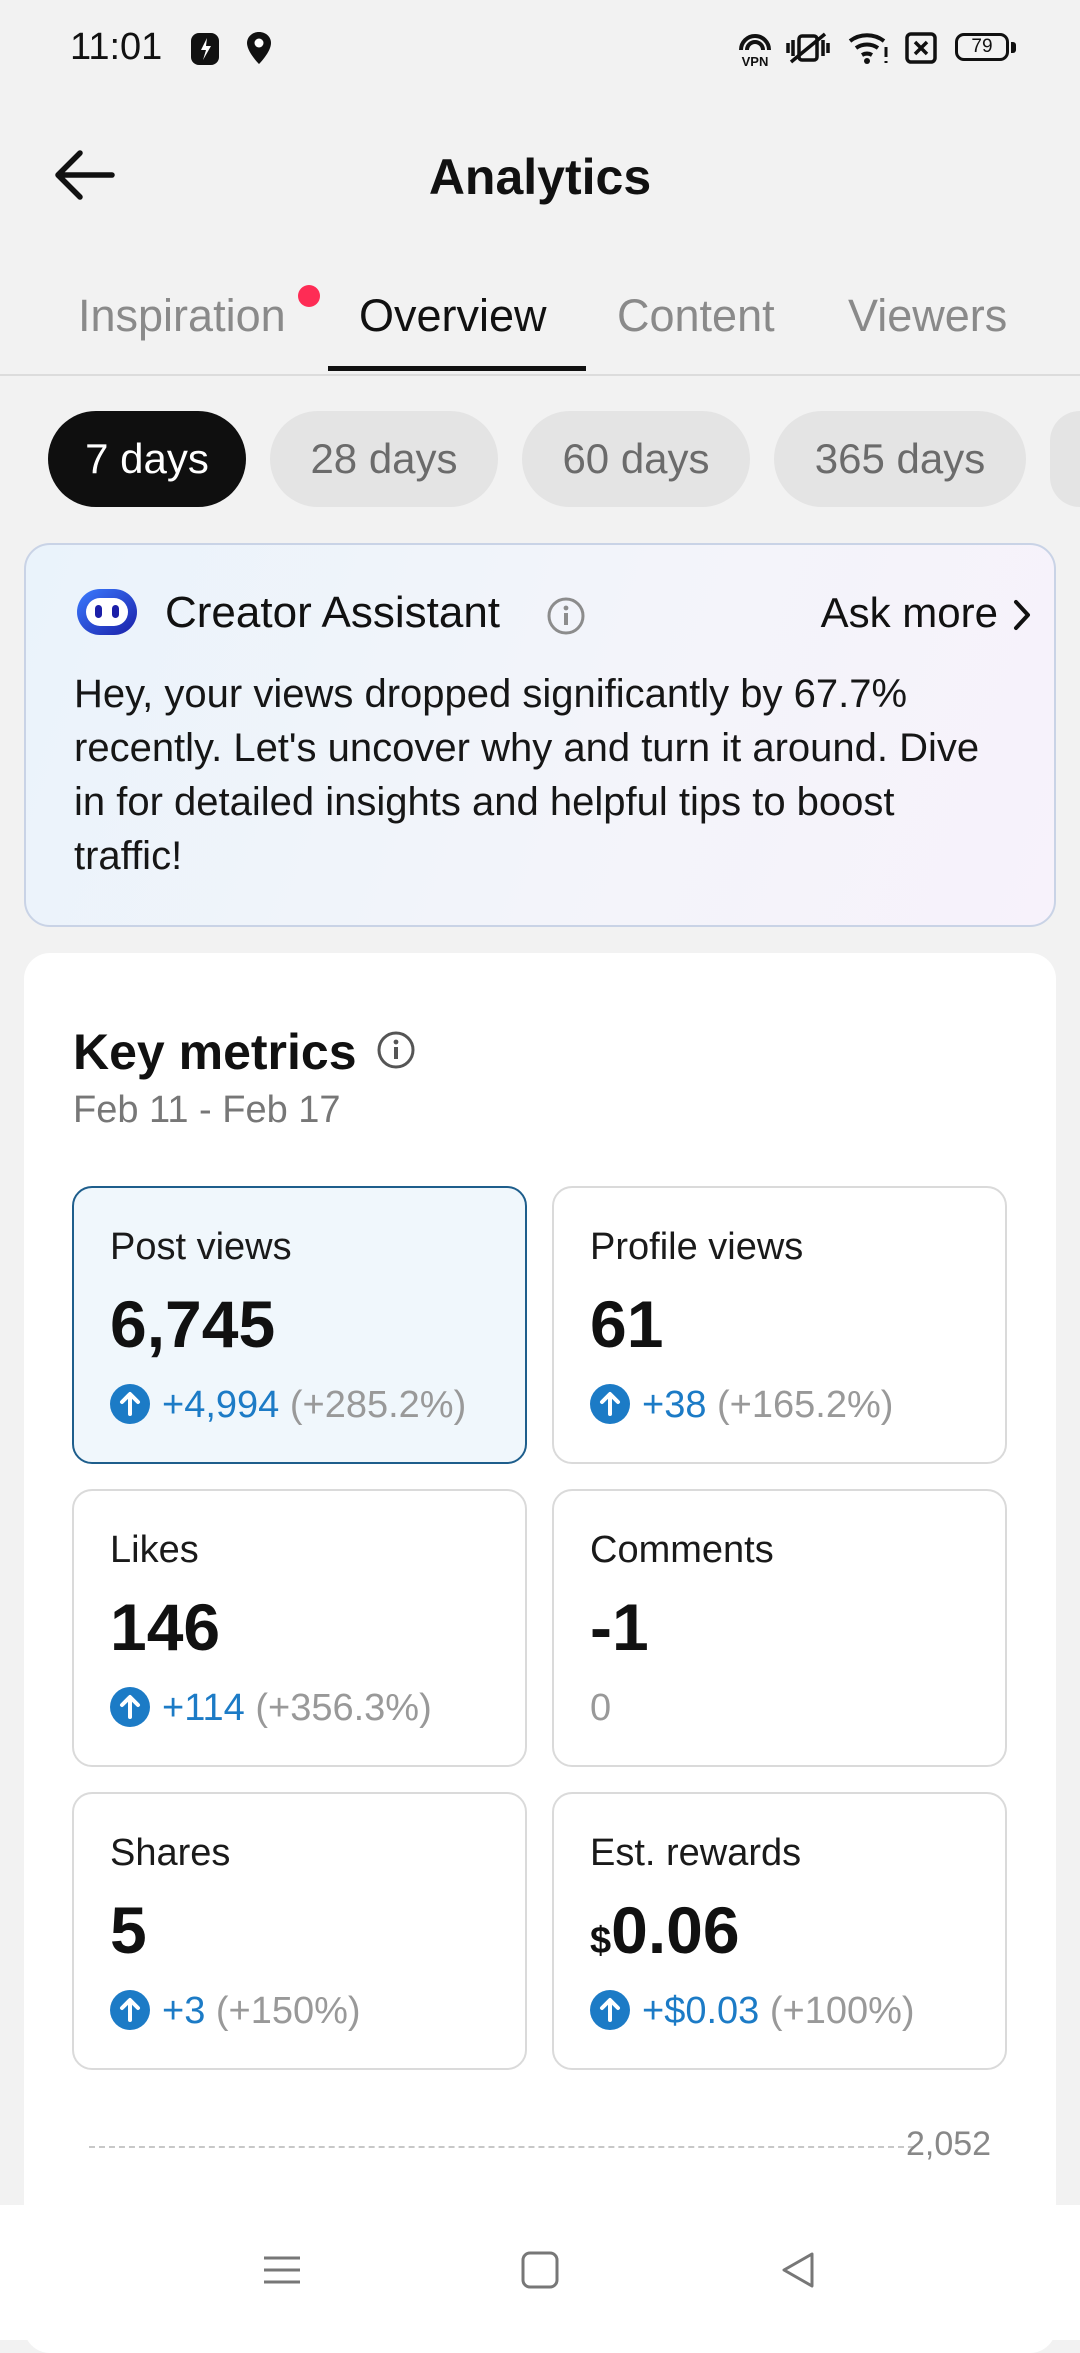  What do you see at coordinates (808, 48) in the screenshot?
I see `vibrate-icon` at bounding box center [808, 48].